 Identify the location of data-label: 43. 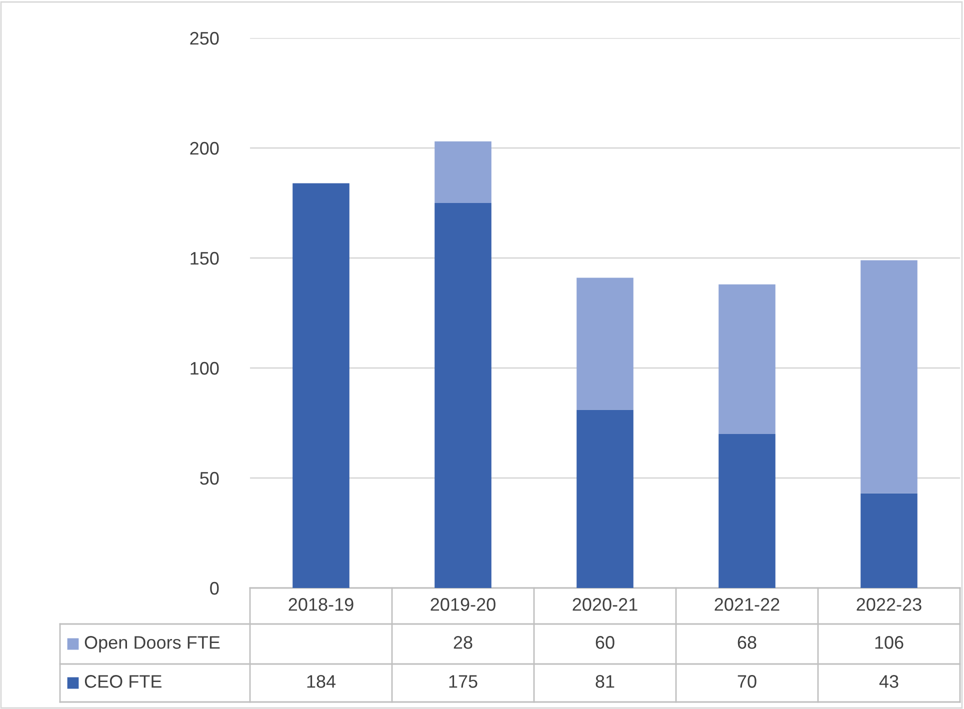
(888, 681).